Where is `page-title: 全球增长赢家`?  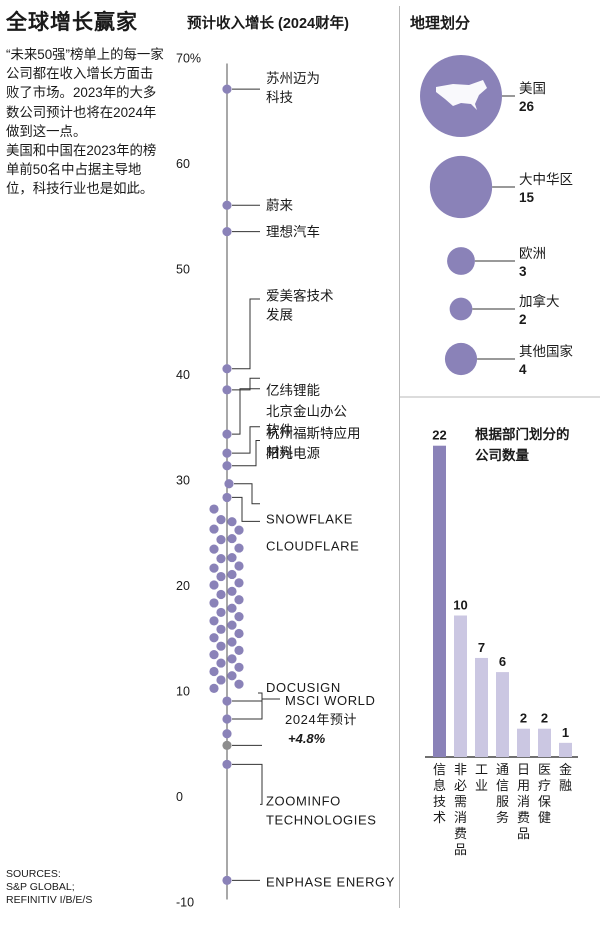
page-title: 全球增长赢家 is located at coordinates (72, 22).